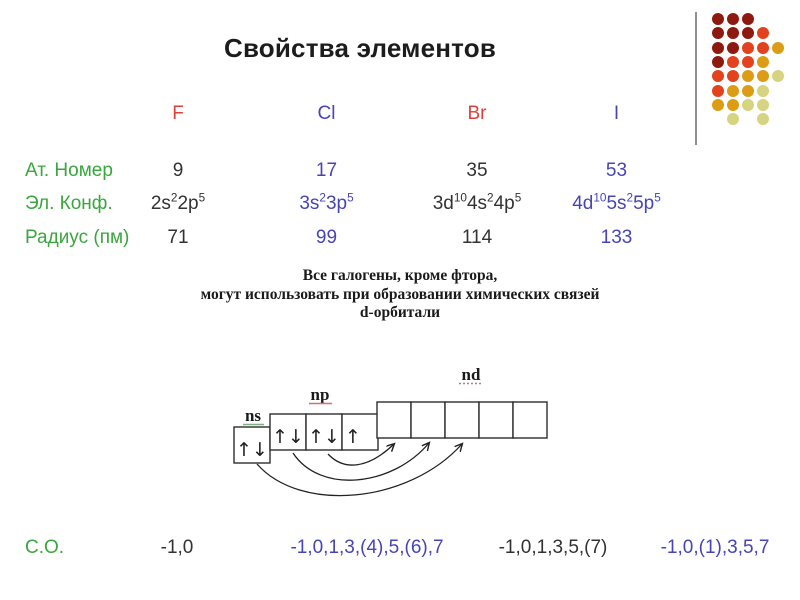 This screenshot has height=600, width=800. I want to click on dot-grid, so click(753, 74).